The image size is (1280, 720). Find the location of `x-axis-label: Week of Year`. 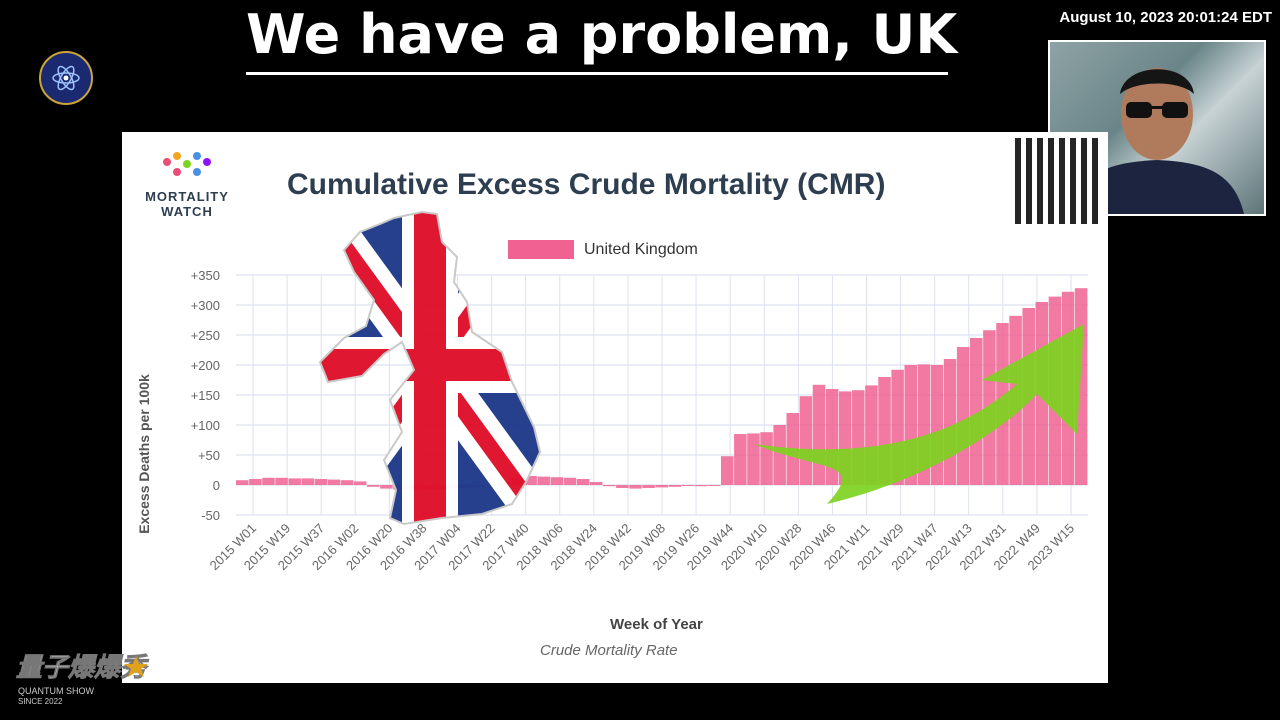

x-axis-label: Week of Year is located at coordinates (656, 624).